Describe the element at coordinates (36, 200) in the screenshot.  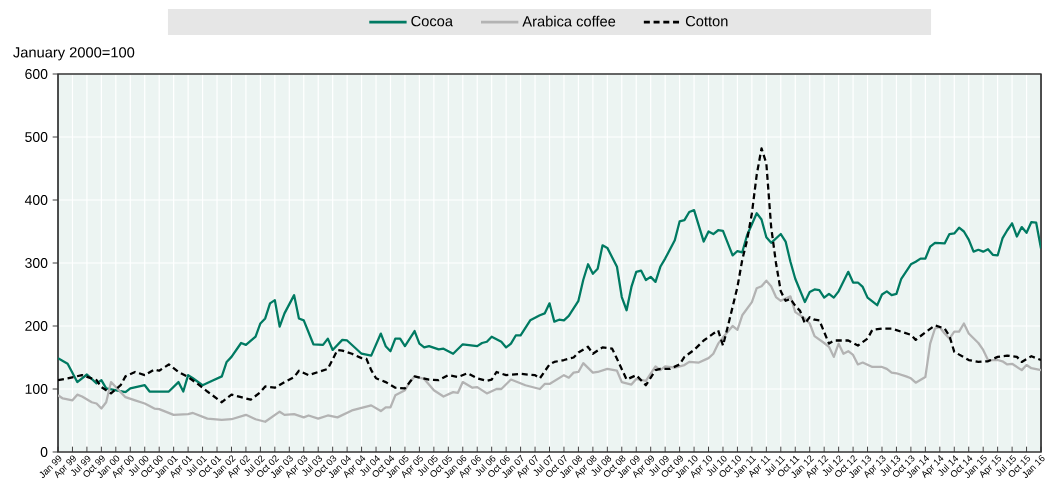
I see `y-tick-label: 400` at that location.